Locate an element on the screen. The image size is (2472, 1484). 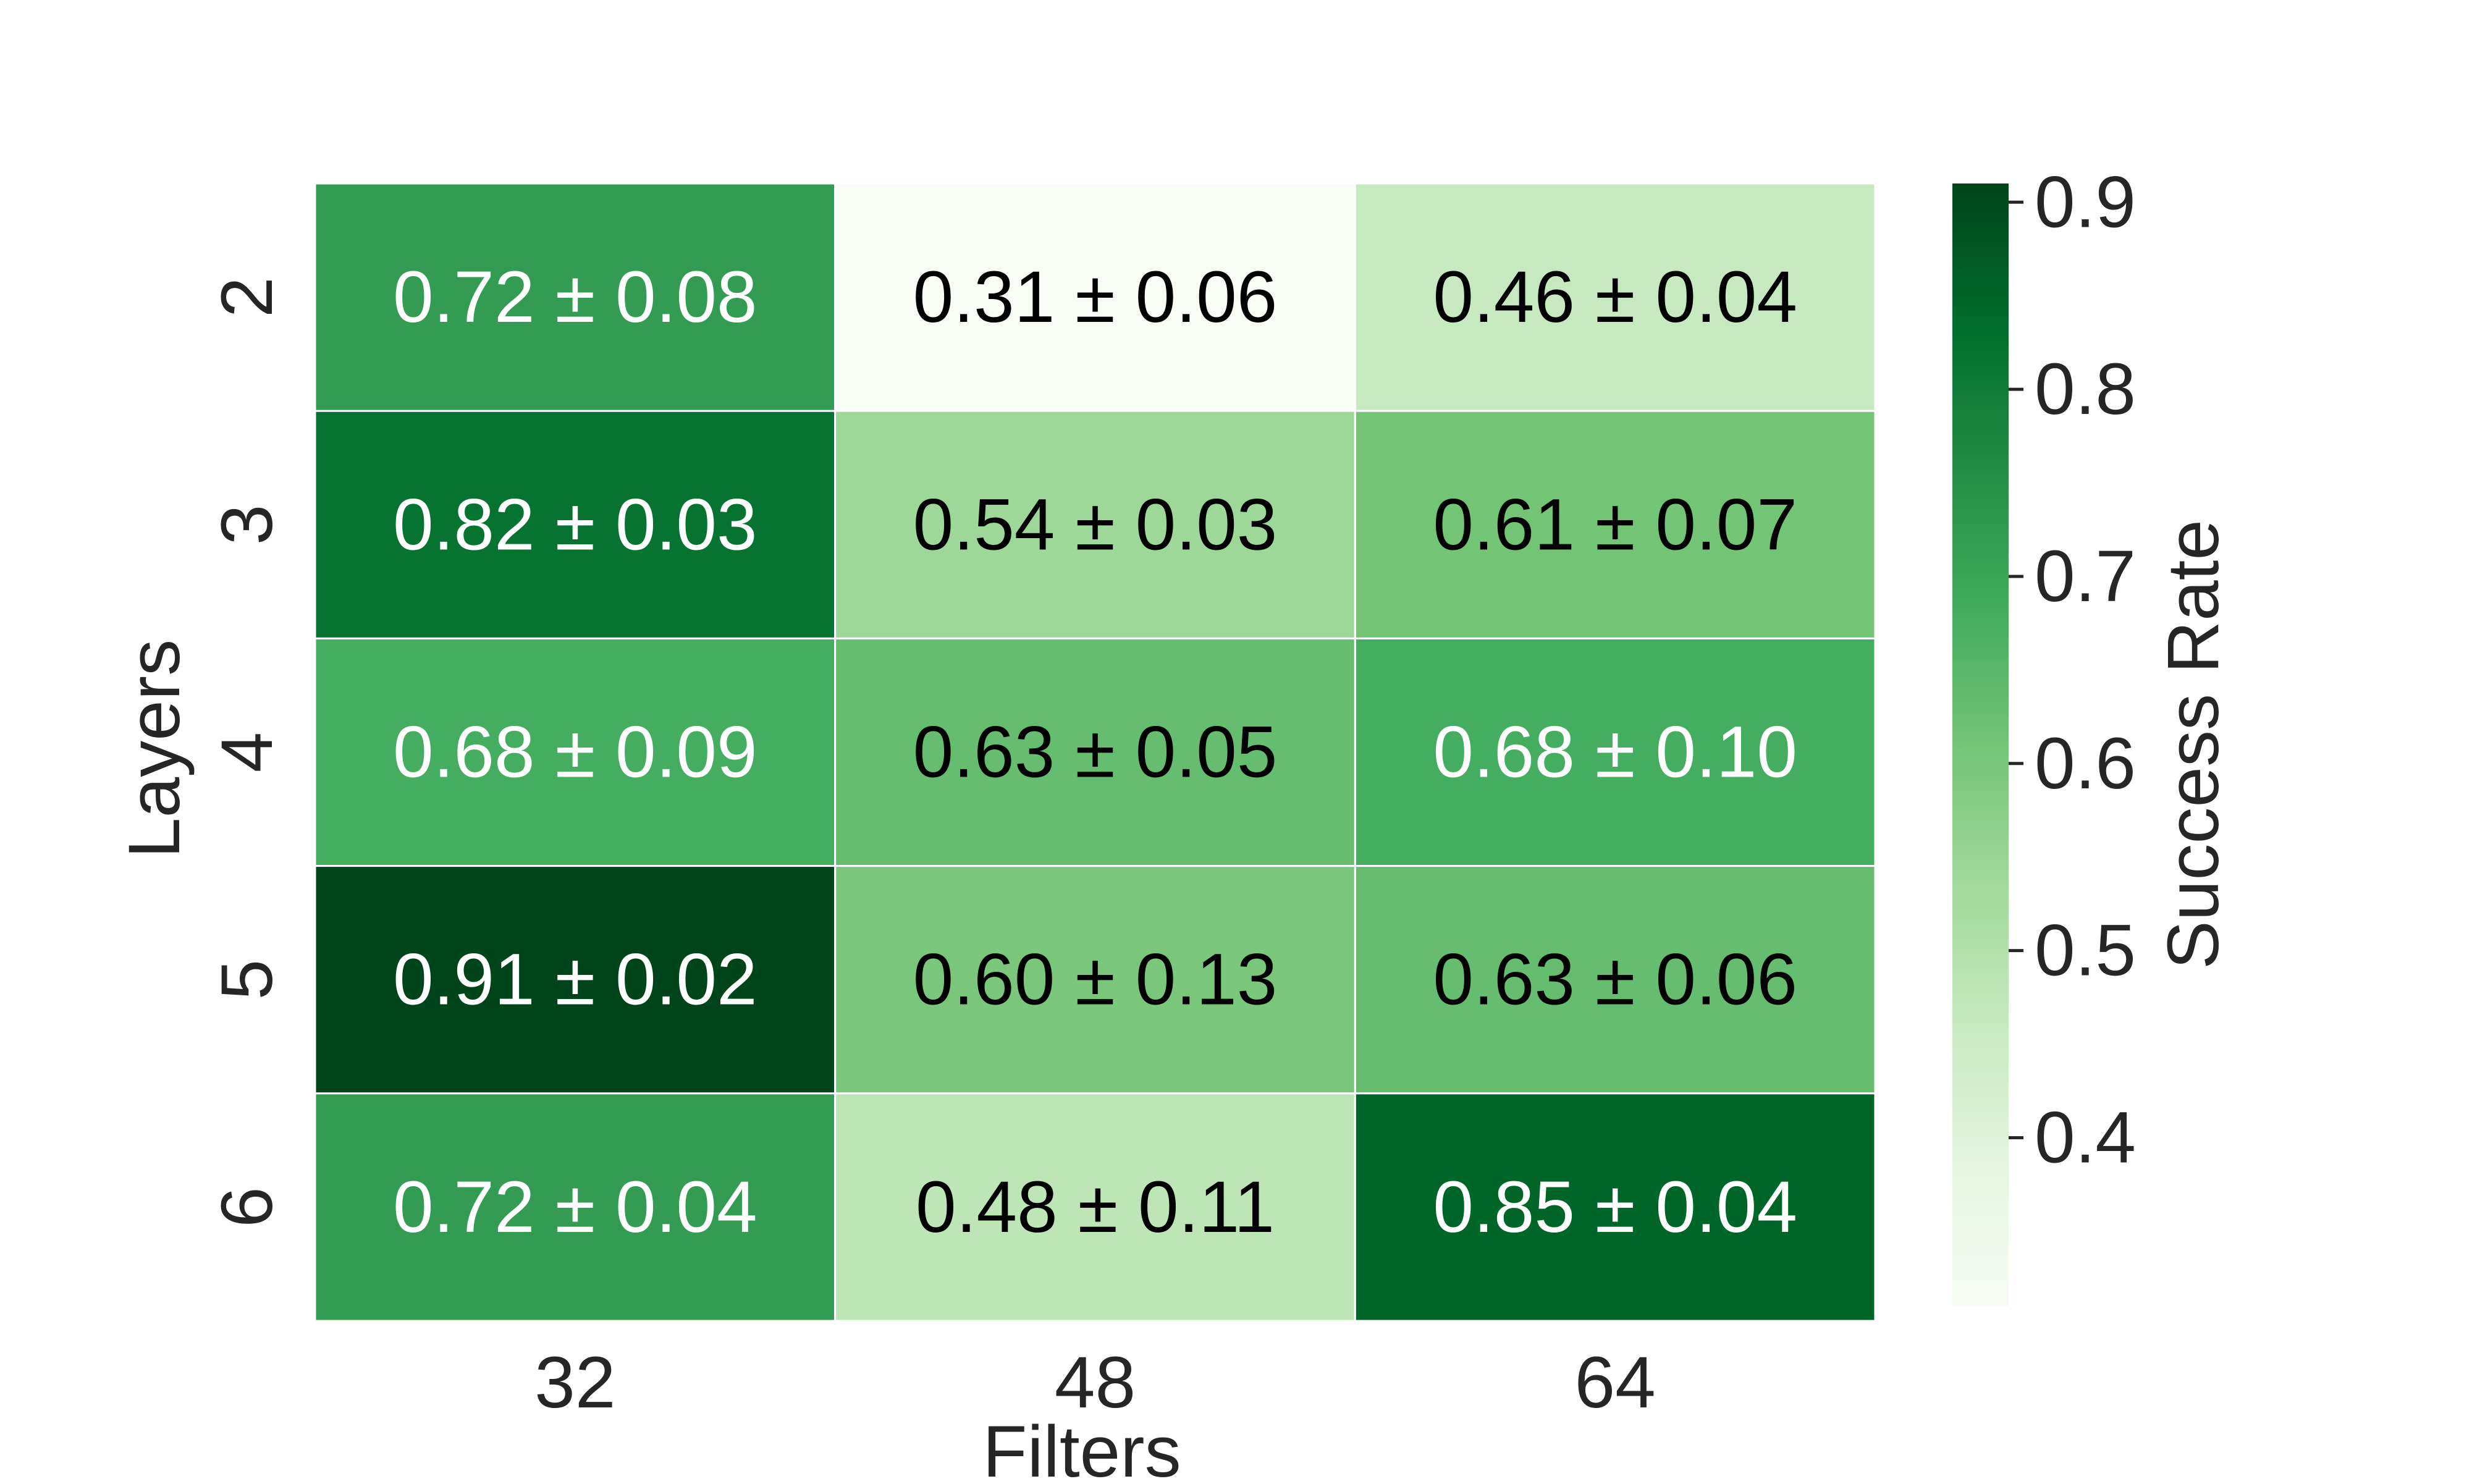
cell-value-label: 0.48 ± 0.11 is located at coordinates (1095, 1207).